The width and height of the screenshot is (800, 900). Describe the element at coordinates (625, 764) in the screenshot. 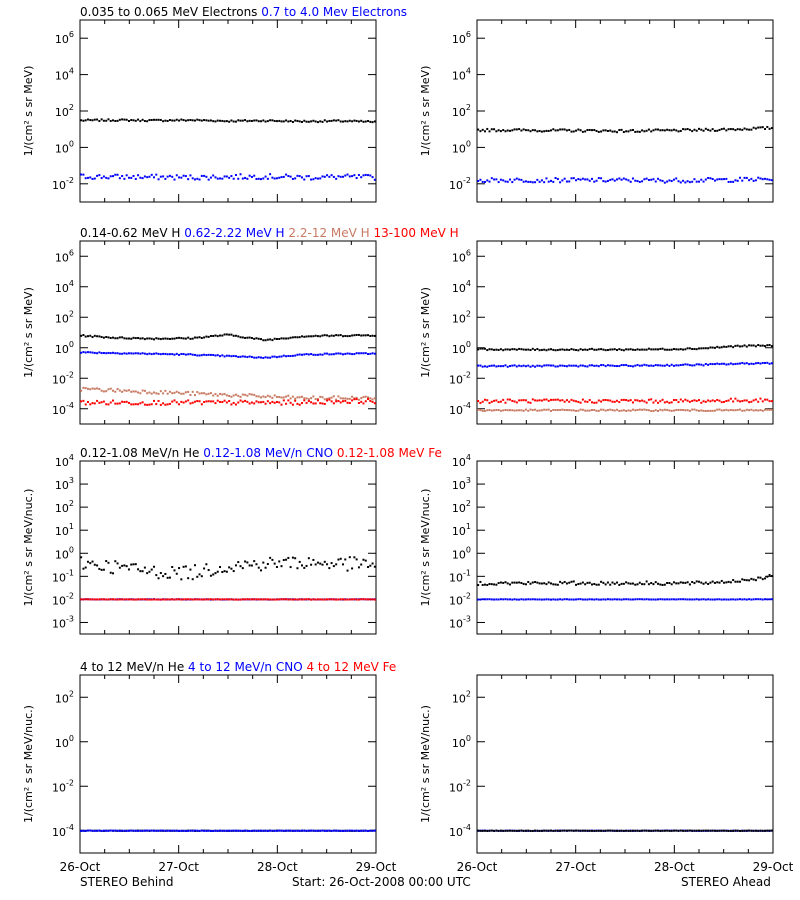

I see `plot-frame` at that location.